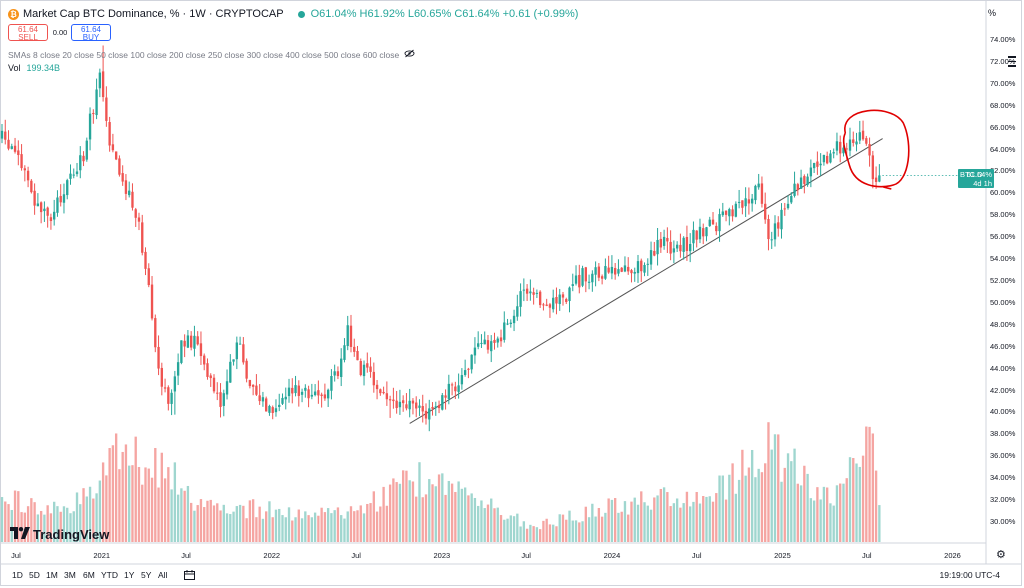 The height and width of the screenshot is (588, 1024). What do you see at coordinates (1012, 63) in the screenshot?
I see `menu-icon` at bounding box center [1012, 63].